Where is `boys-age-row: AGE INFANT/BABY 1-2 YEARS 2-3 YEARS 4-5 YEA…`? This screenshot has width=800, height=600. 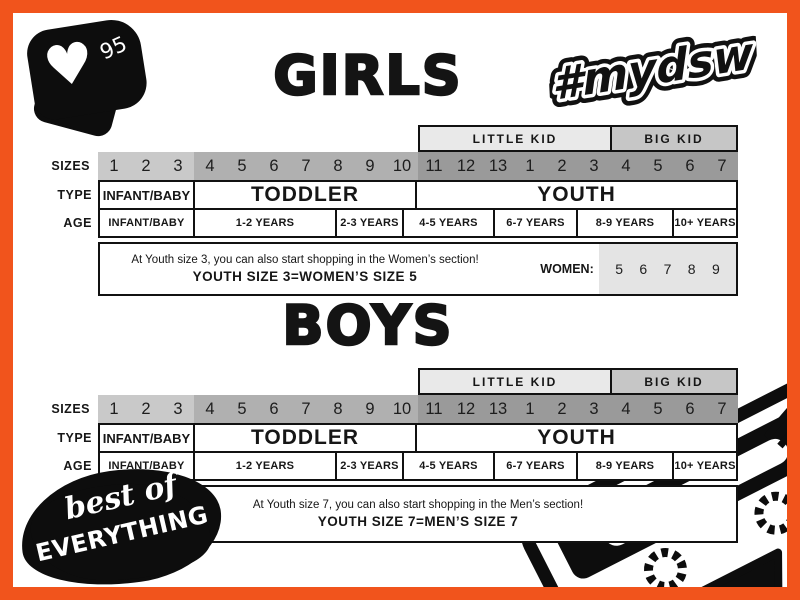 boys-age-row: AGE INFANT/BABY 1-2 YEARS 2-3 YEARS 4-5 YEA… is located at coordinates (400, 467).